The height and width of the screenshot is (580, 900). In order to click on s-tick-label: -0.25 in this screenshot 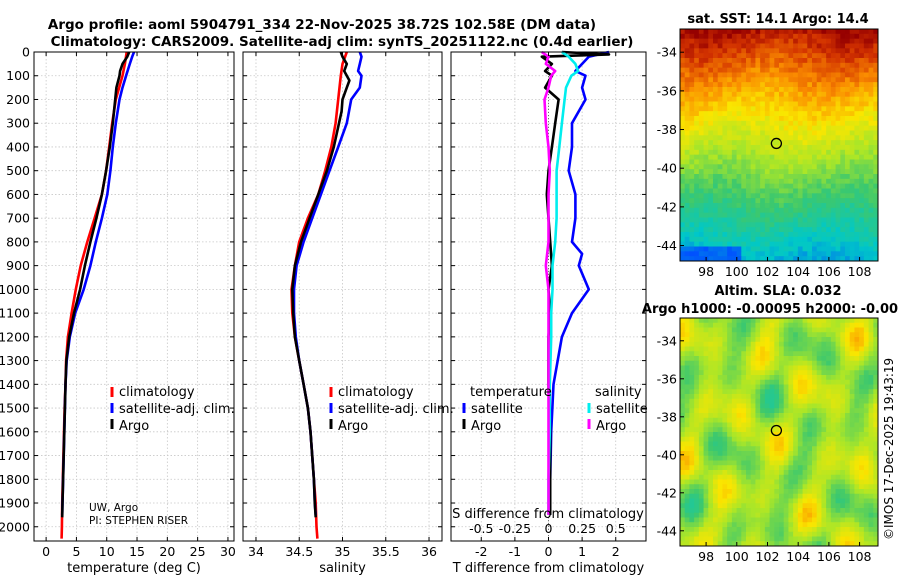, I will do `click(515, 528)`.